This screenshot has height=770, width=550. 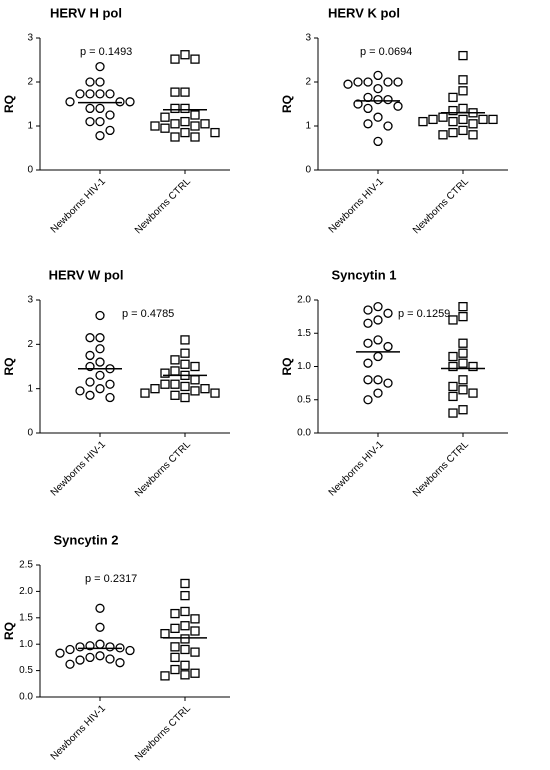 I want to click on p-value: p = 0.2317, so click(x=111, y=579).